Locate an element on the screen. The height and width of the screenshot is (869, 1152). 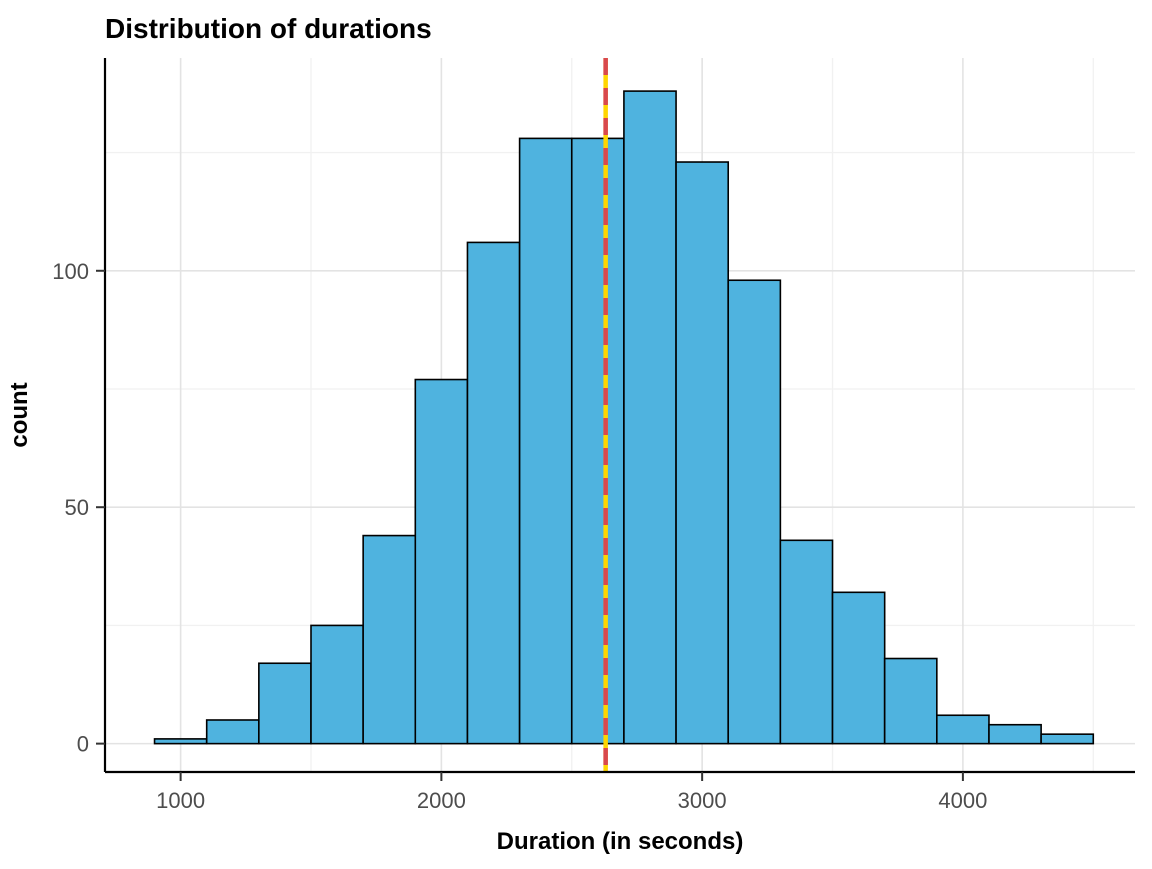
x-tick-label: 2000 is located at coordinates (441, 800).